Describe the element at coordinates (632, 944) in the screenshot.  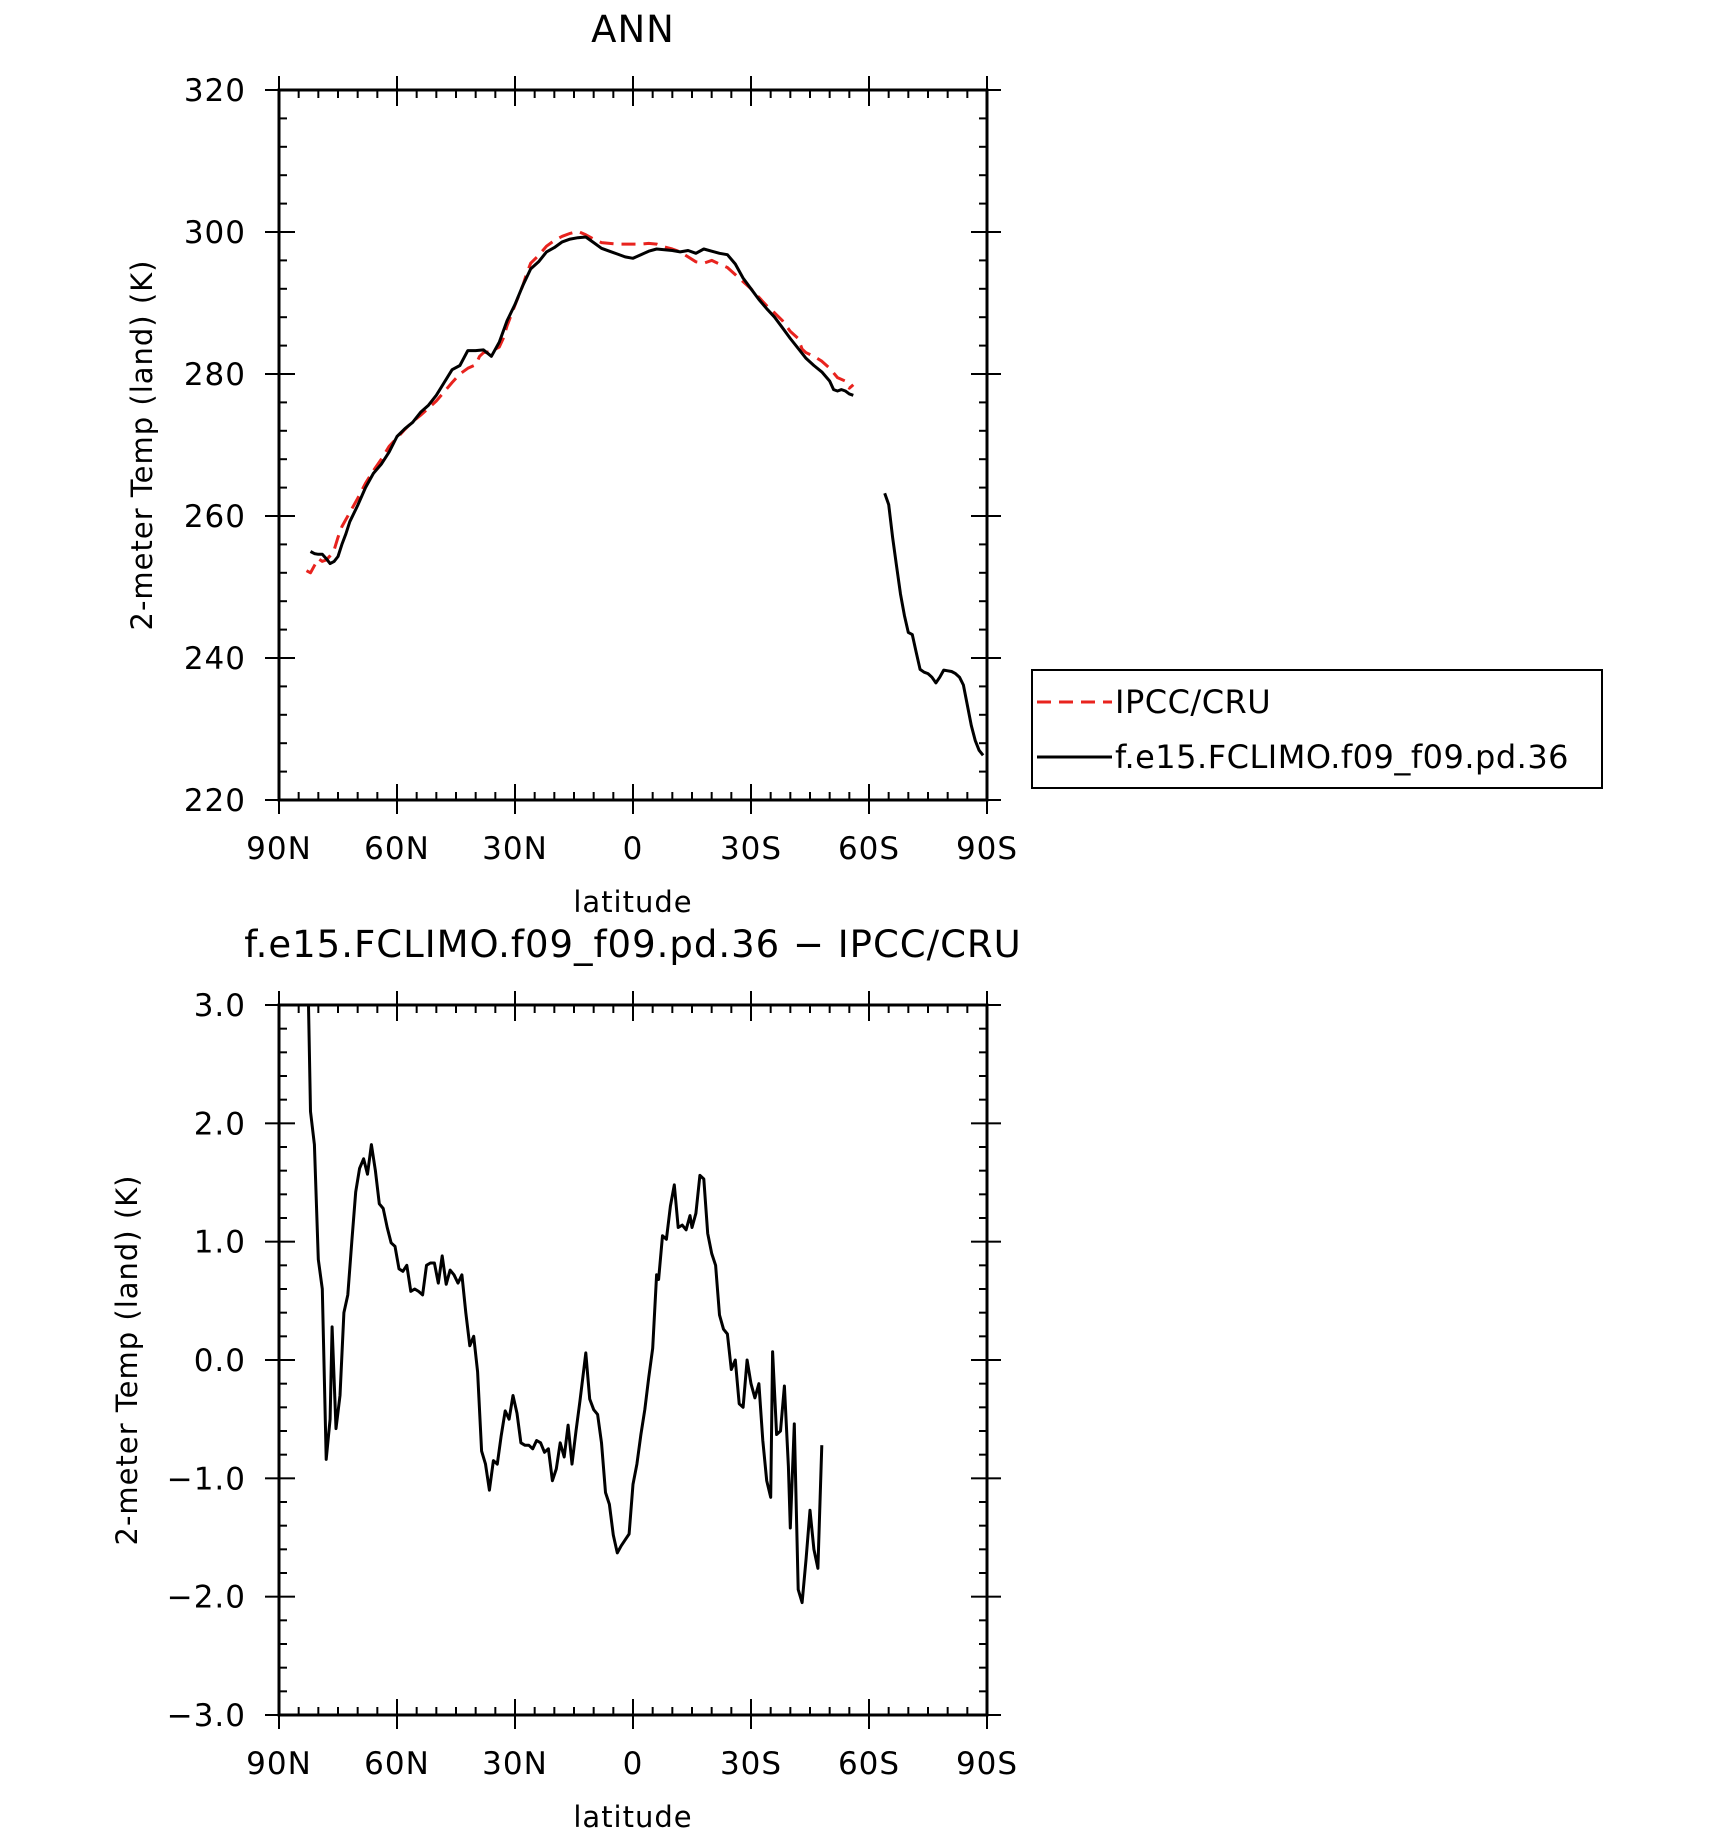
I see `bottom-chart-title: f.e15.FCLIMO.f09_f09.pd.36 − IPCC/CRU` at that location.